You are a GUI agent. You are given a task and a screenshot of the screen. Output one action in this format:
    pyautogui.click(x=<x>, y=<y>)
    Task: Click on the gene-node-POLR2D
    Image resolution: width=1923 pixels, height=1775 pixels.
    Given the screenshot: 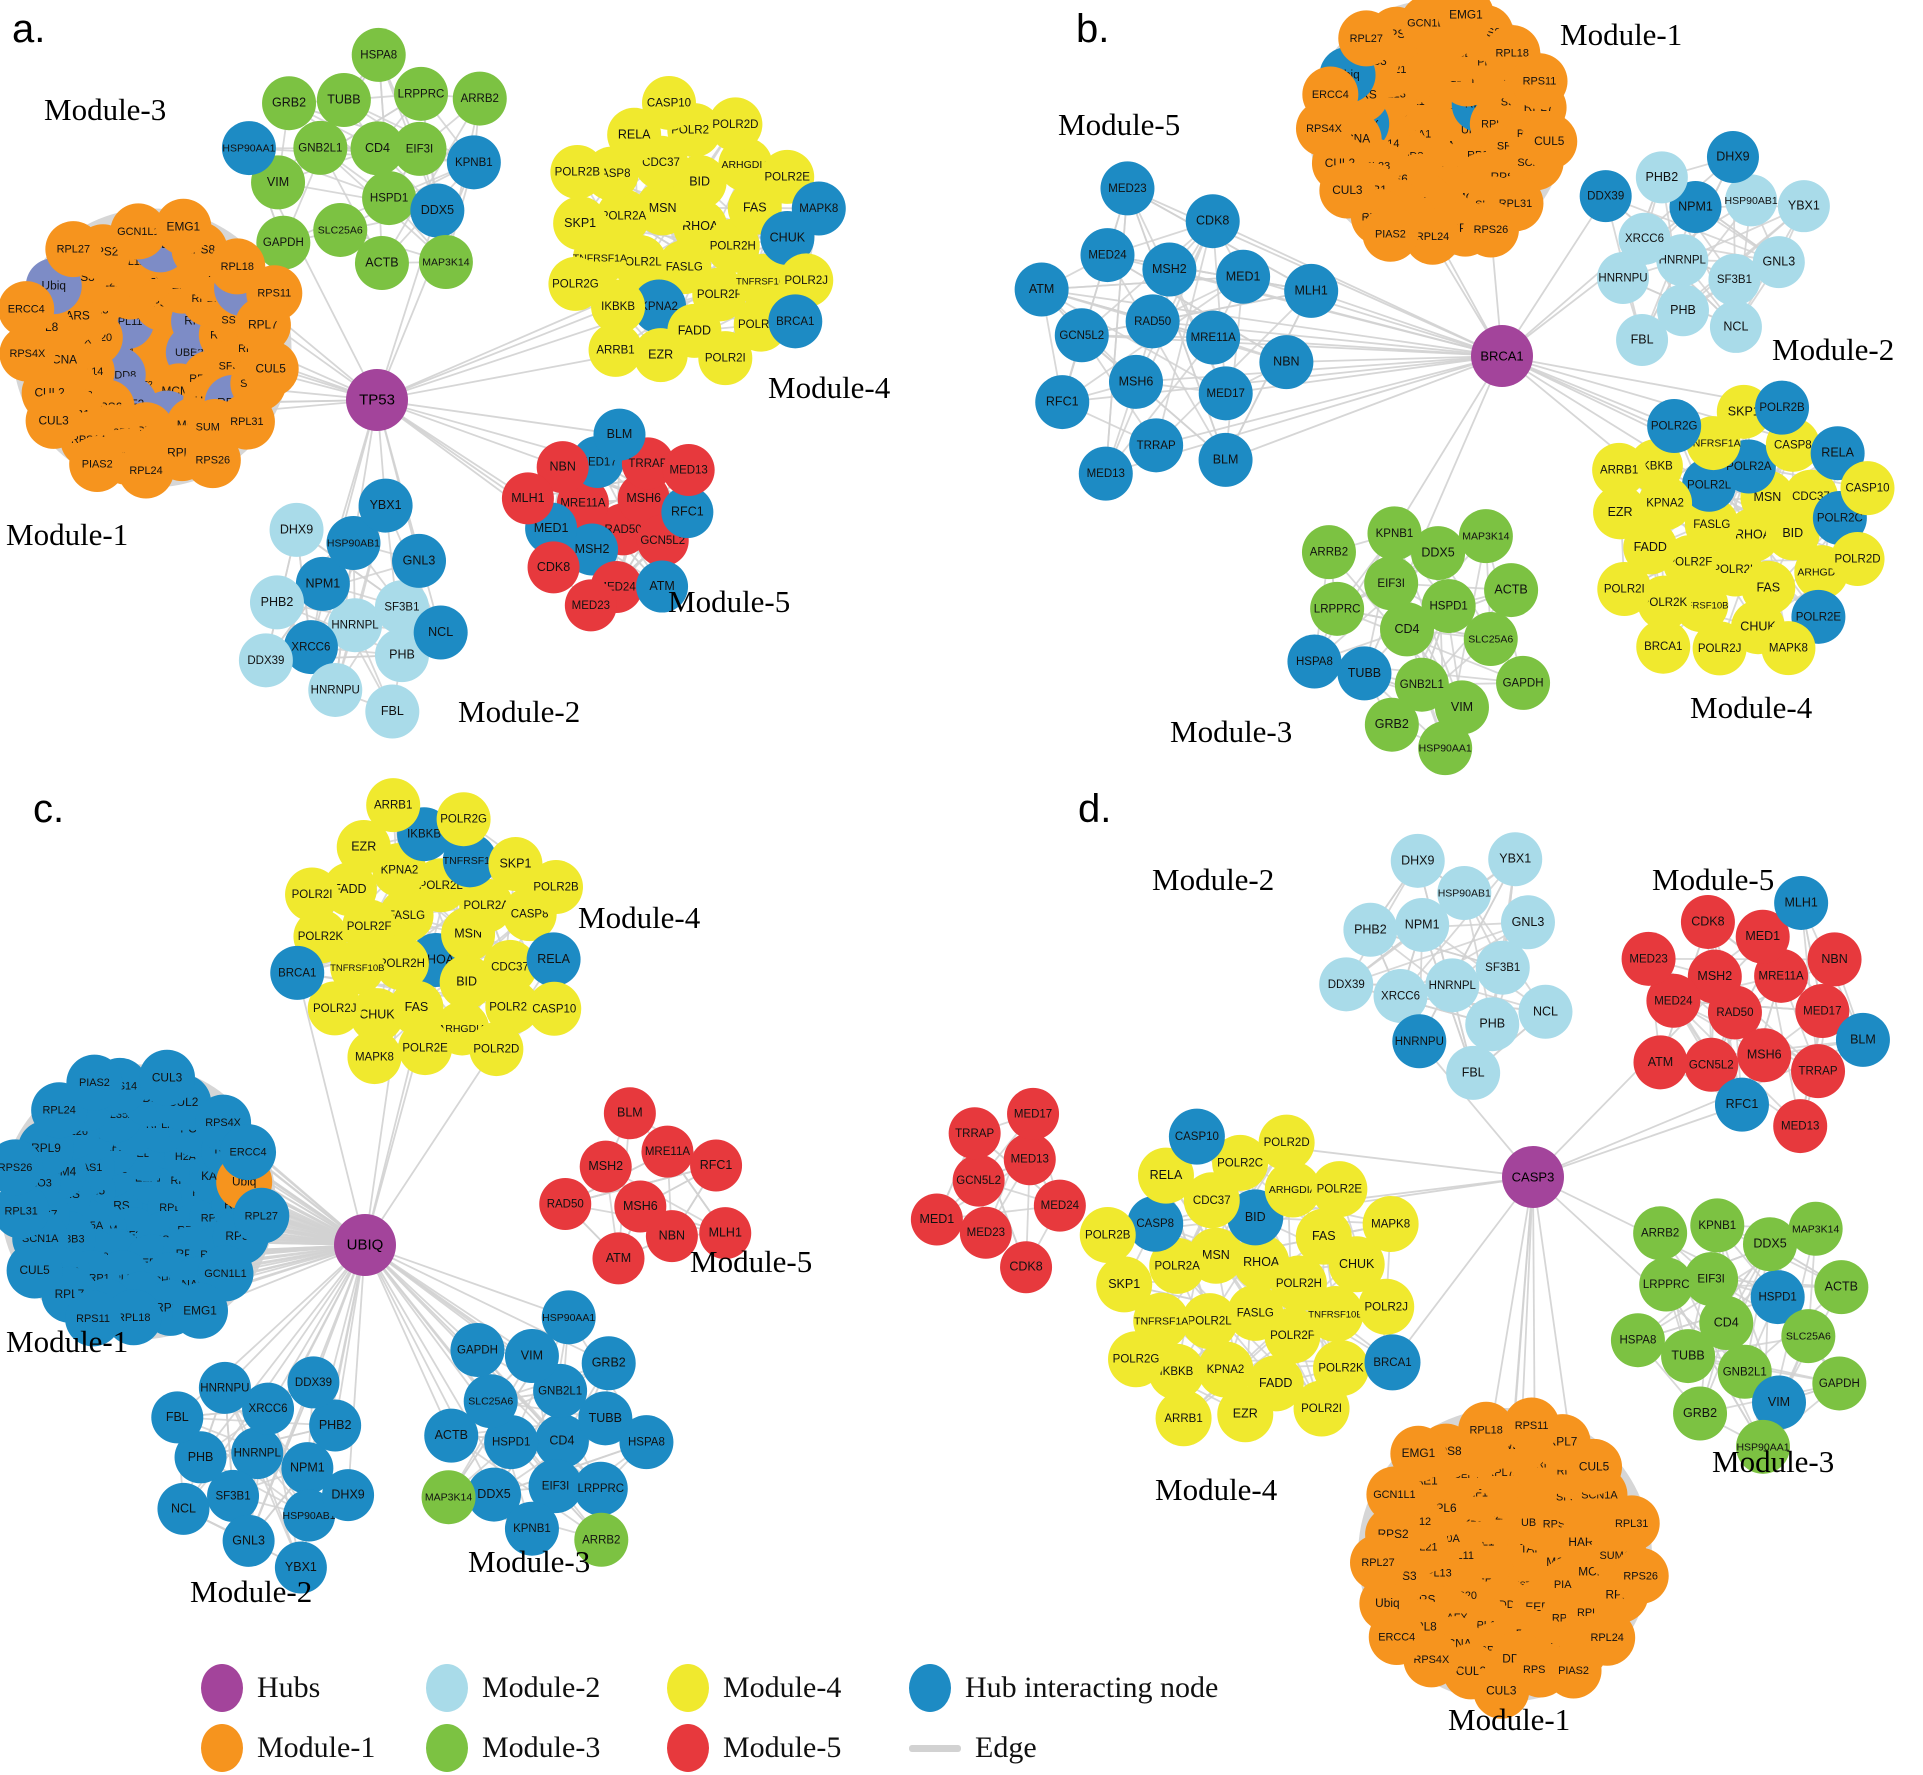 What is the action you would take?
    pyautogui.click(x=1286, y=1142)
    